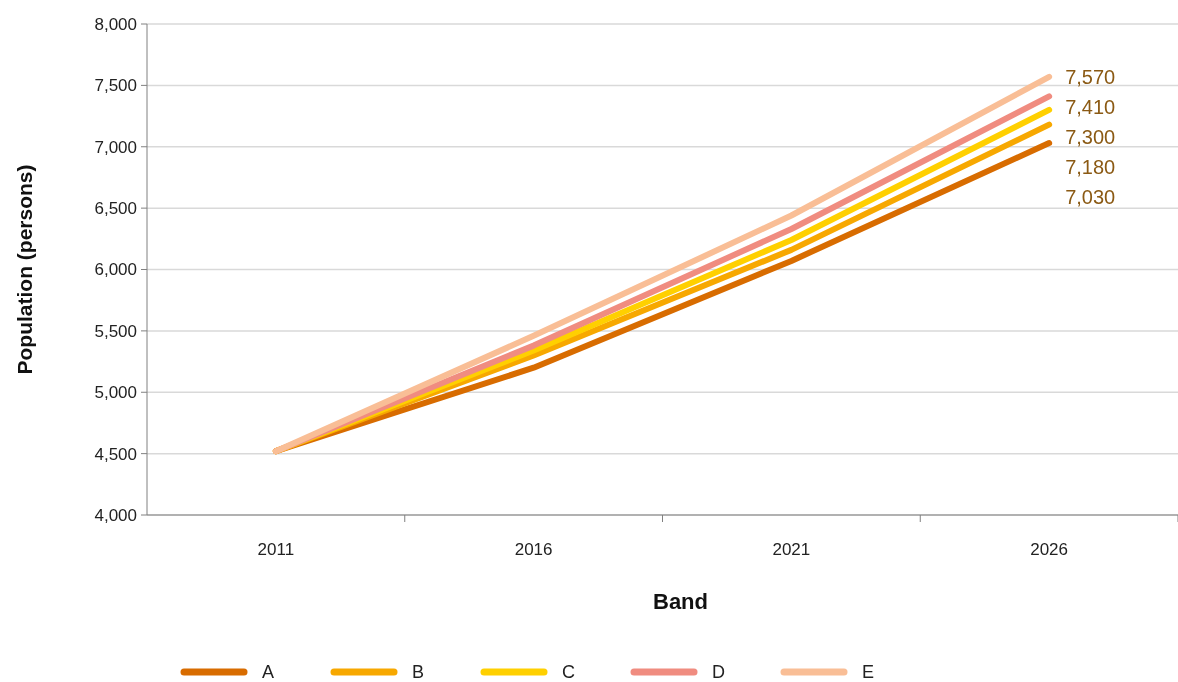  I want to click on x-tick-label: 2016, so click(533, 549).